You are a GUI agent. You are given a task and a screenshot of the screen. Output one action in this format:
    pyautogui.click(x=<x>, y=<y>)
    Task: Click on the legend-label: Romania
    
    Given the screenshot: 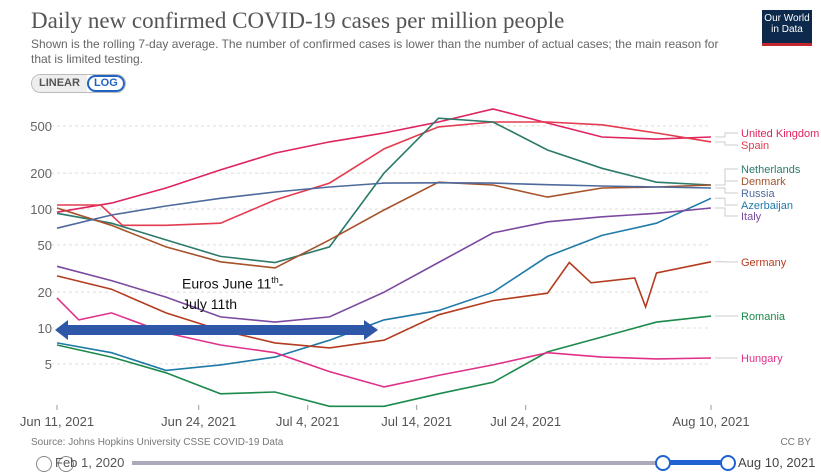 What is the action you would take?
    pyautogui.click(x=763, y=317)
    